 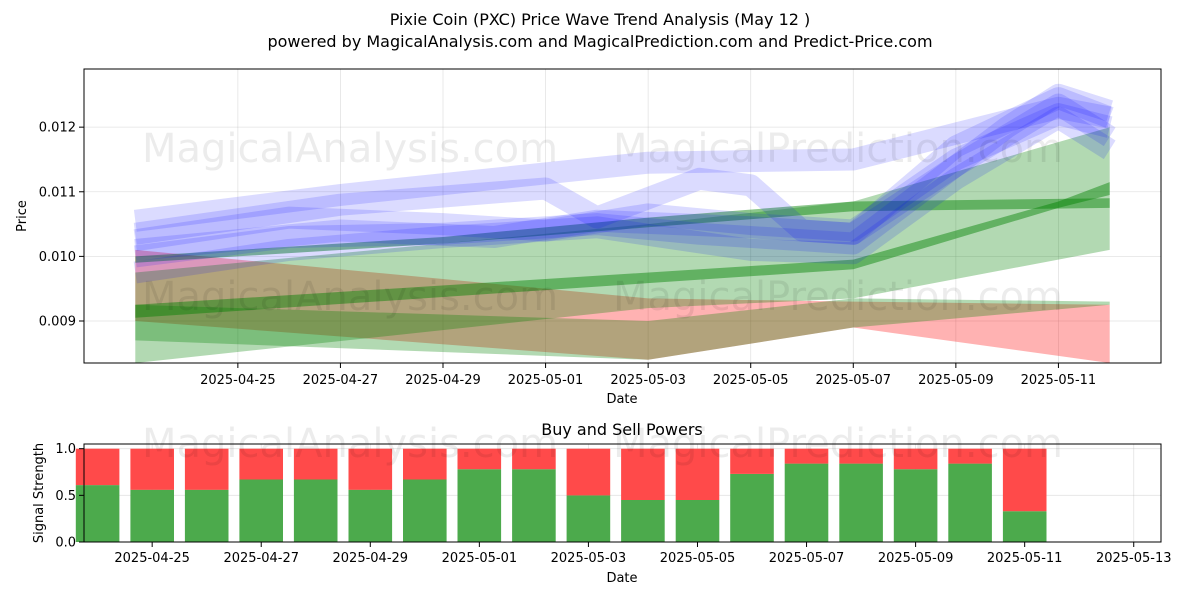 I want to click on price-x-tick-label: 2025-05-03, so click(x=648, y=380).